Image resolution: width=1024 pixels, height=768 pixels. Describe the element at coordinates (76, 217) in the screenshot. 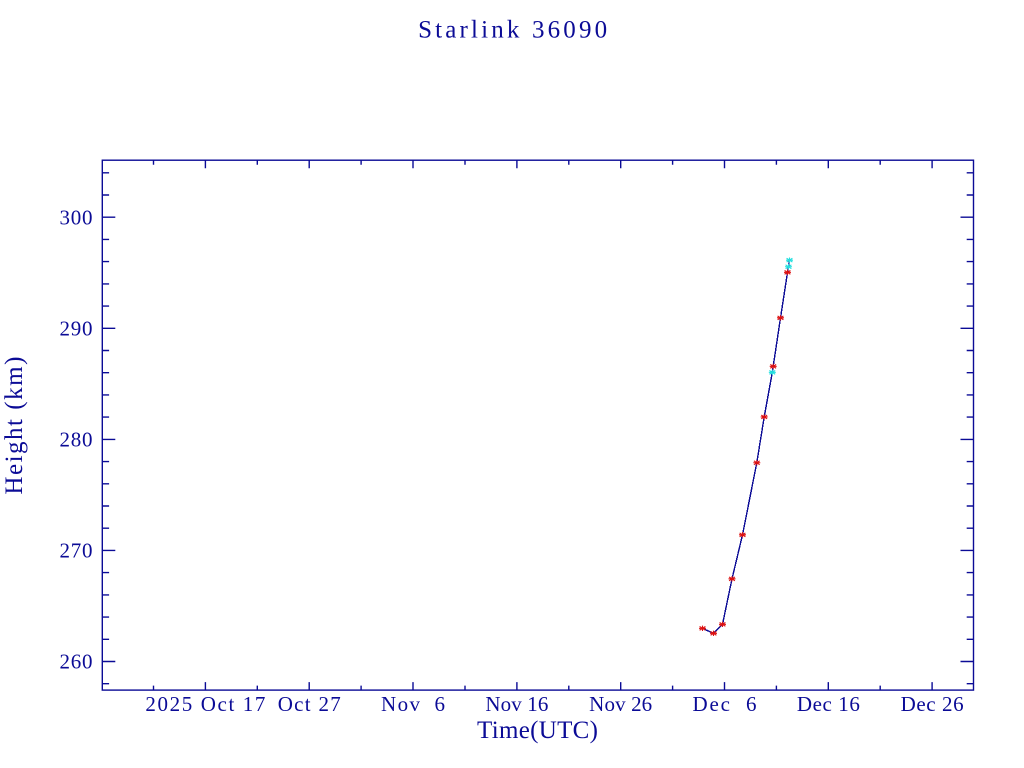

I see `svg-text: 300` at that location.